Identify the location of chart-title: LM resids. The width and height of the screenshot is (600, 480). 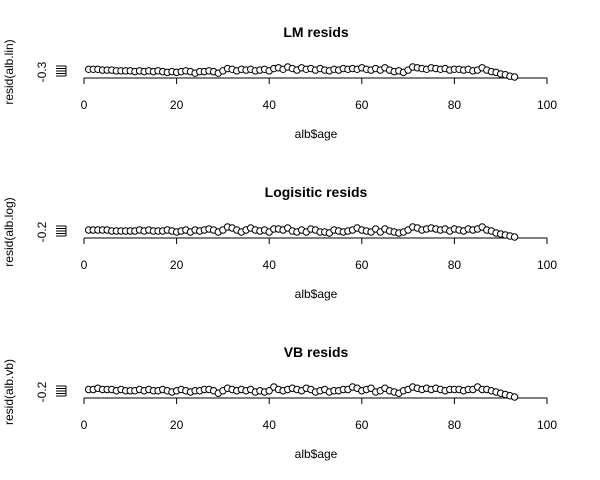
(316, 32).